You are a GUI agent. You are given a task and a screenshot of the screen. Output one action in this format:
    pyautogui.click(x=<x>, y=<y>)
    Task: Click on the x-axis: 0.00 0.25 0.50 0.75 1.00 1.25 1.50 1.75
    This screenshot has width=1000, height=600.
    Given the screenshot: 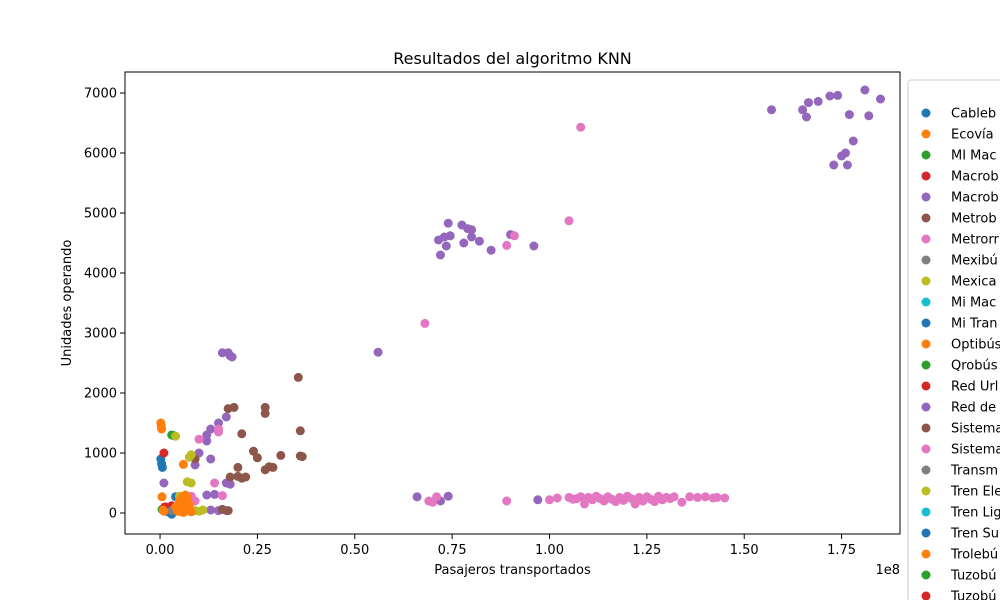 What is the action you would take?
    pyautogui.click(x=501, y=546)
    